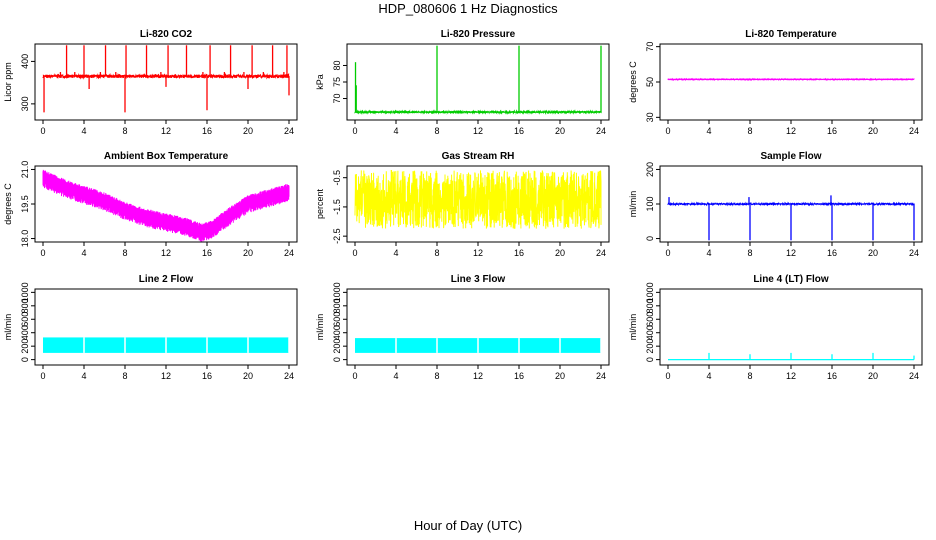 Image resolution: width=936 pixels, height=540 pixels. What do you see at coordinates (650, 47) in the screenshot?
I see `y-tick-label: 70` at bounding box center [650, 47].